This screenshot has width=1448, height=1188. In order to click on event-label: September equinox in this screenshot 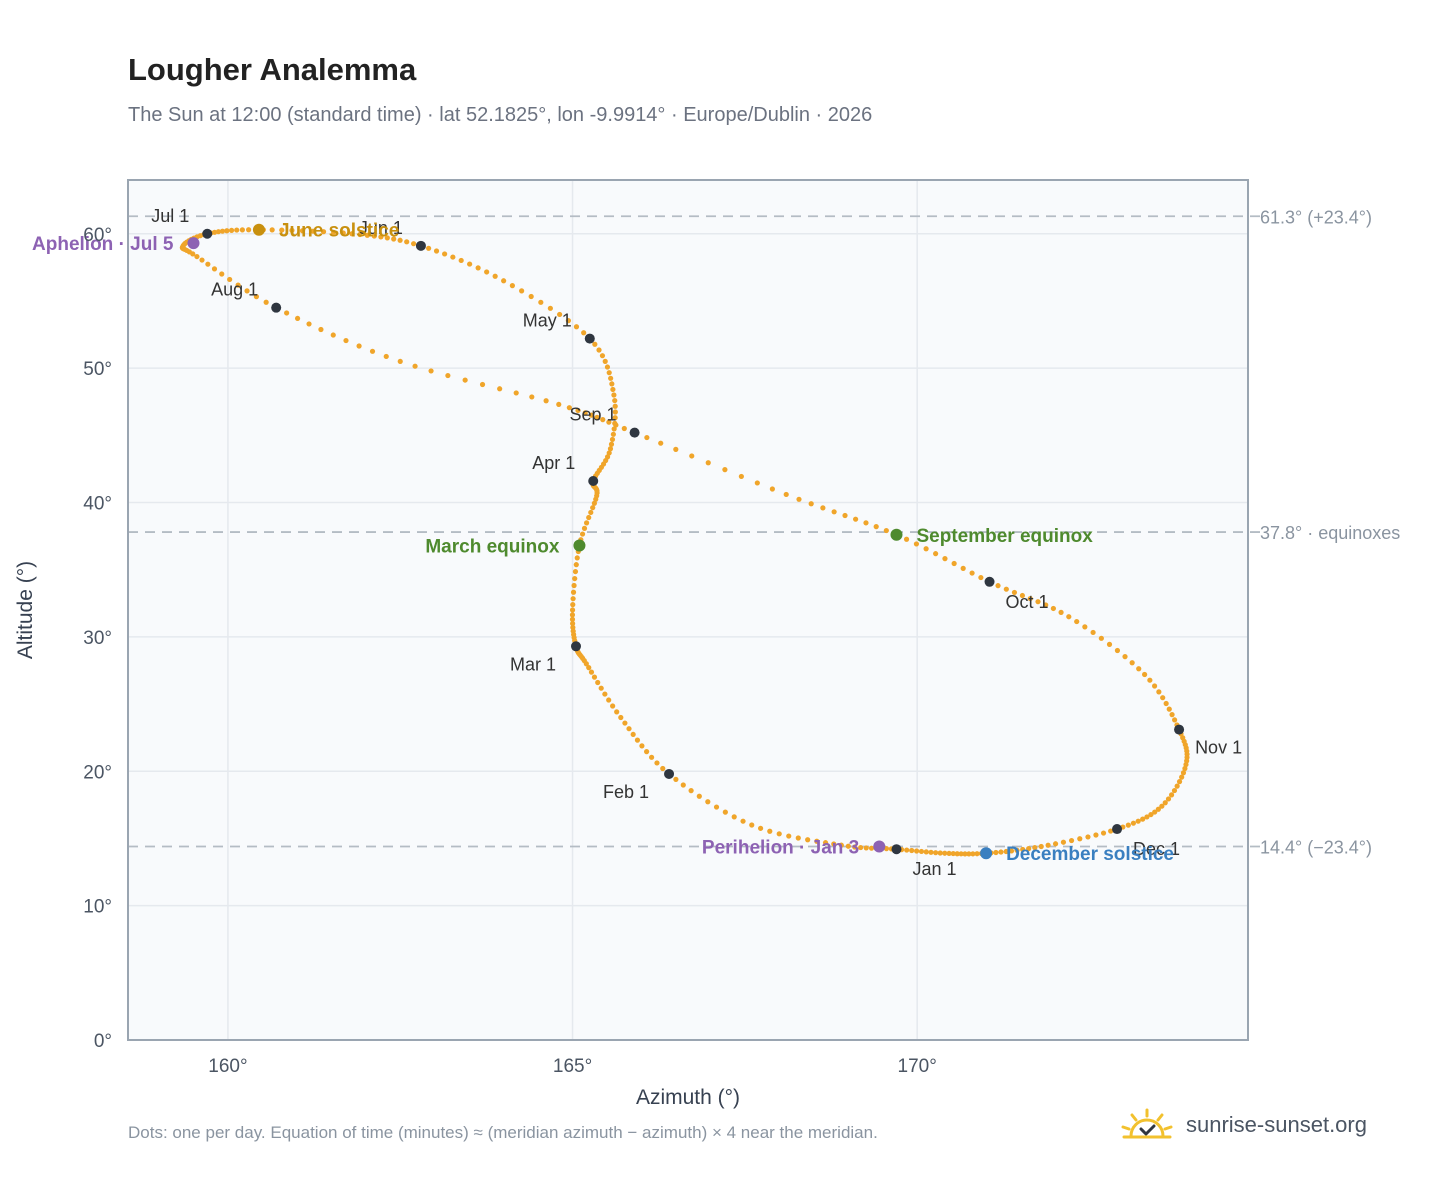, I will do `click(1004, 536)`.